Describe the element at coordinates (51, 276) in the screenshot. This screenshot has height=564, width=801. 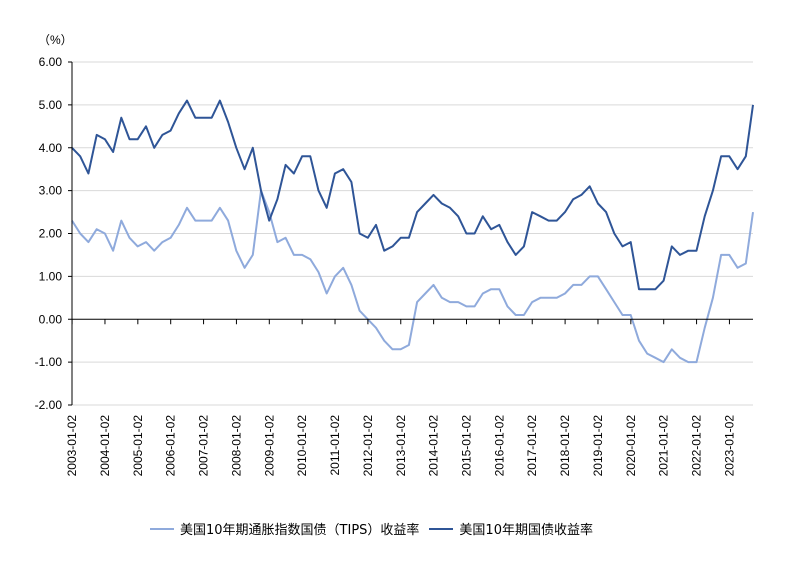
I see `y-tick-label: 1.00` at that location.